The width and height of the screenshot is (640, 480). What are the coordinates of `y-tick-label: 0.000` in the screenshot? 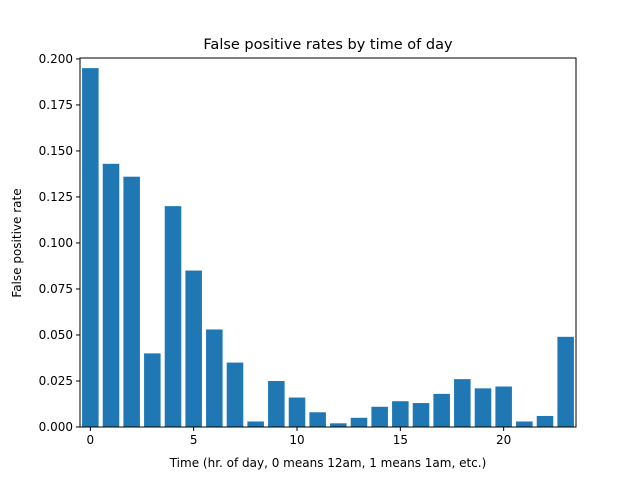 It's located at (56, 427).